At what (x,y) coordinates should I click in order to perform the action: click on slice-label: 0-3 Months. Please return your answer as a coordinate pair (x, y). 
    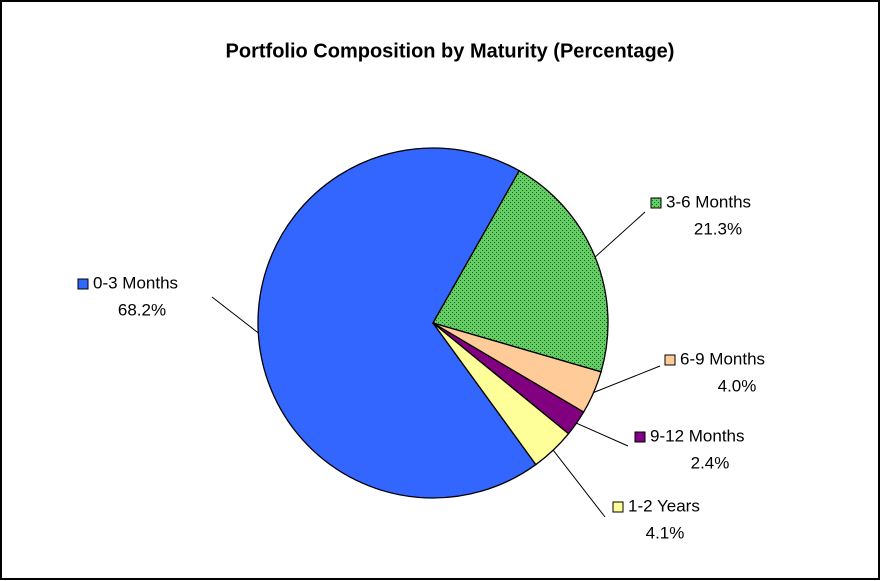
    Looking at the image, I should click on (135, 282).